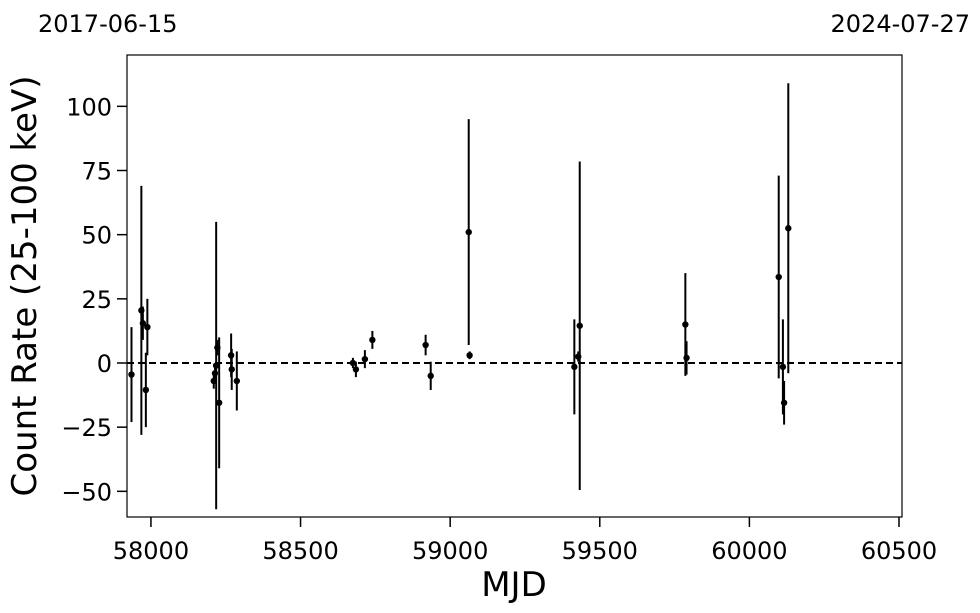 Image resolution: width=980 pixels, height=613 pixels. What do you see at coordinates (151, 551) in the screenshot?
I see `x-tick-label: 58000` at bounding box center [151, 551].